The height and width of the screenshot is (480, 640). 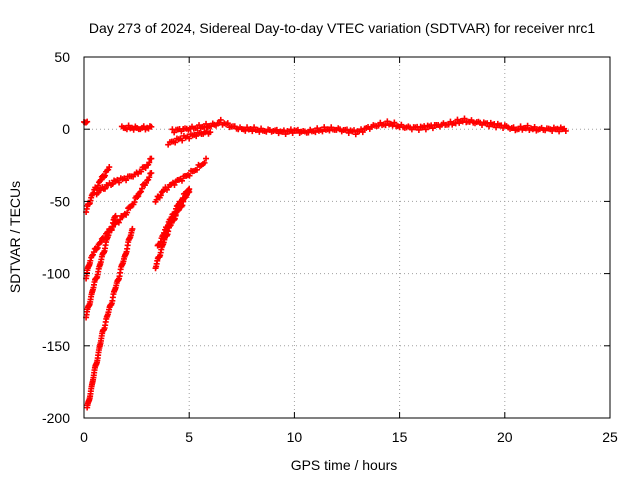 I want to click on series-secondary, so click(x=189, y=138).